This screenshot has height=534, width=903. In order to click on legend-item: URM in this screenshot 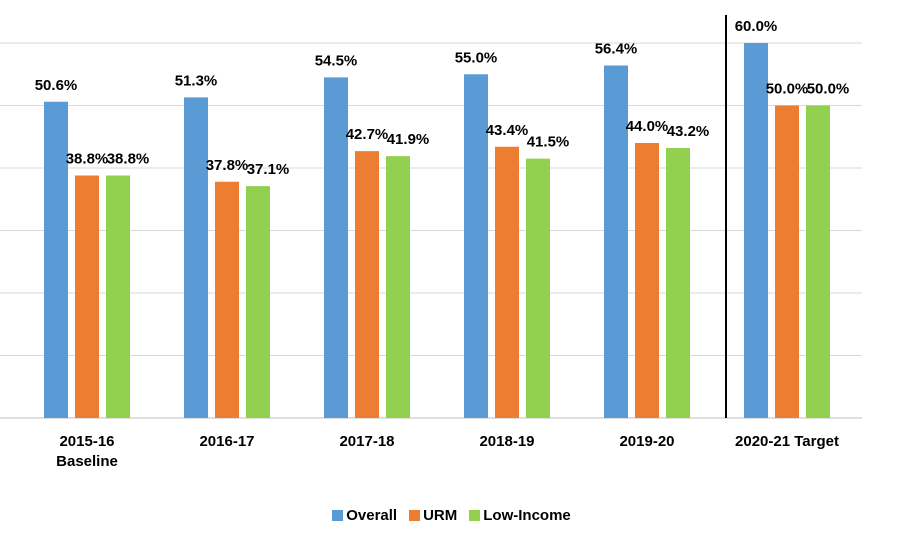, I will do `click(433, 515)`.